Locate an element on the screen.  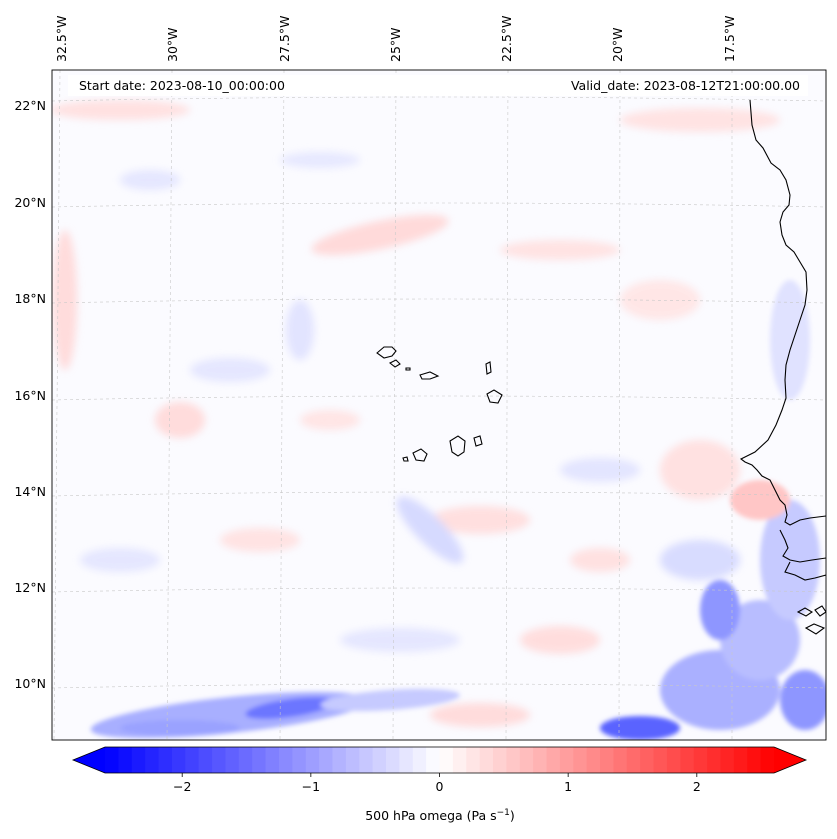
colorbar-extend-high is located at coordinates (790, 760).